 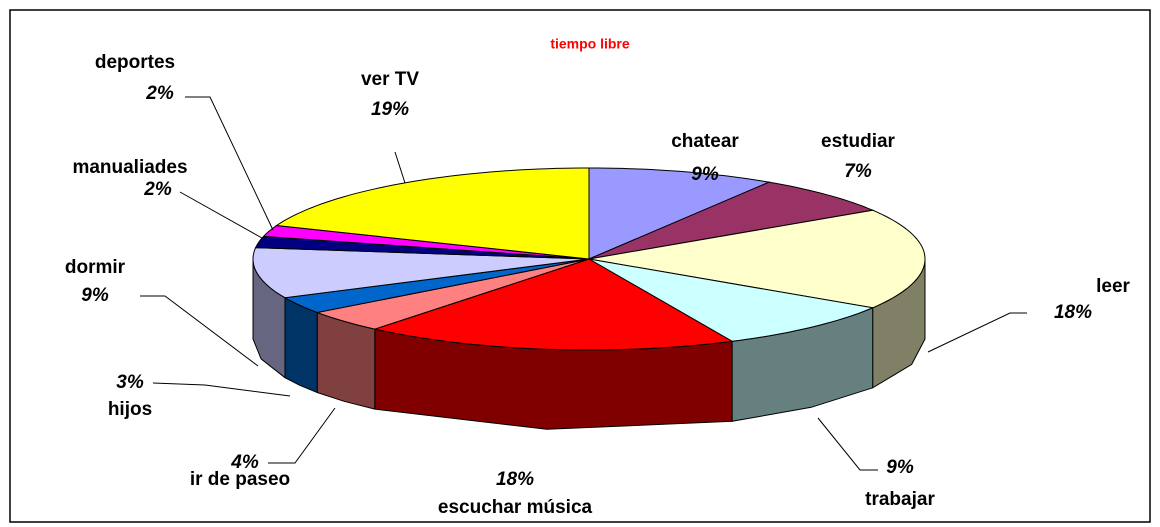 I want to click on slice-label: deportes, so click(x=135, y=62).